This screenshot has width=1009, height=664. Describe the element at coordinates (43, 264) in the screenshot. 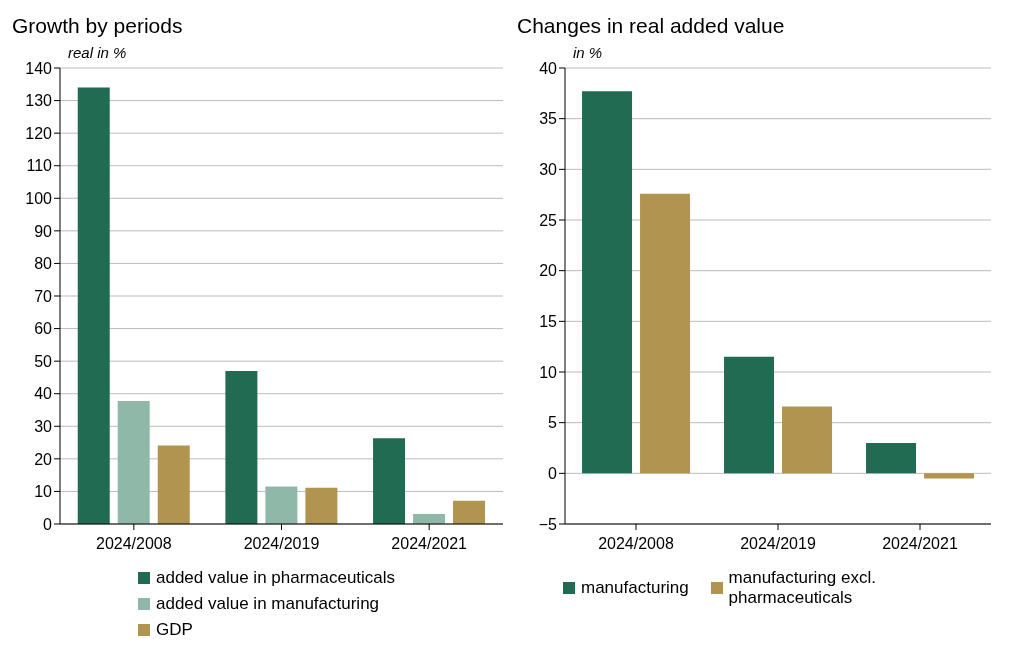

I see `y-tick-label: 80` at that location.